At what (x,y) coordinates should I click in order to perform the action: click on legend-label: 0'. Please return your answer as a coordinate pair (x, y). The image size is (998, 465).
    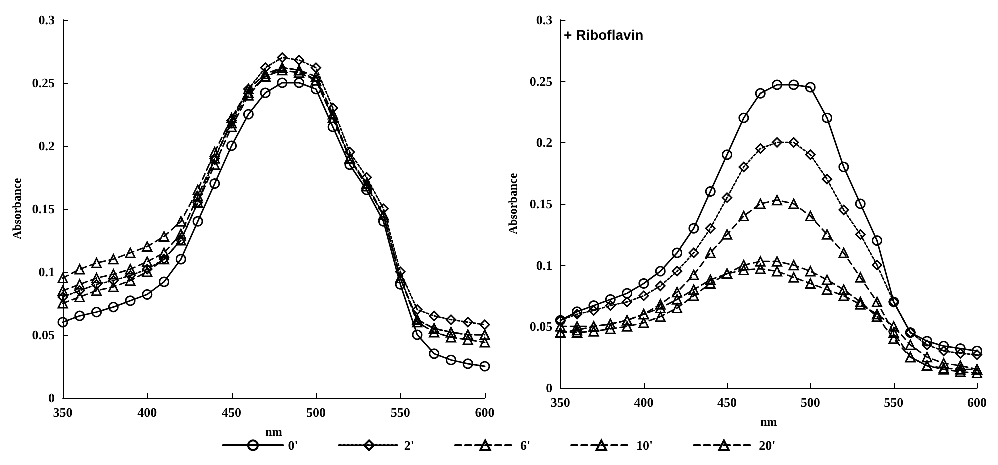
    Looking at the image, I should click on (293, 445).